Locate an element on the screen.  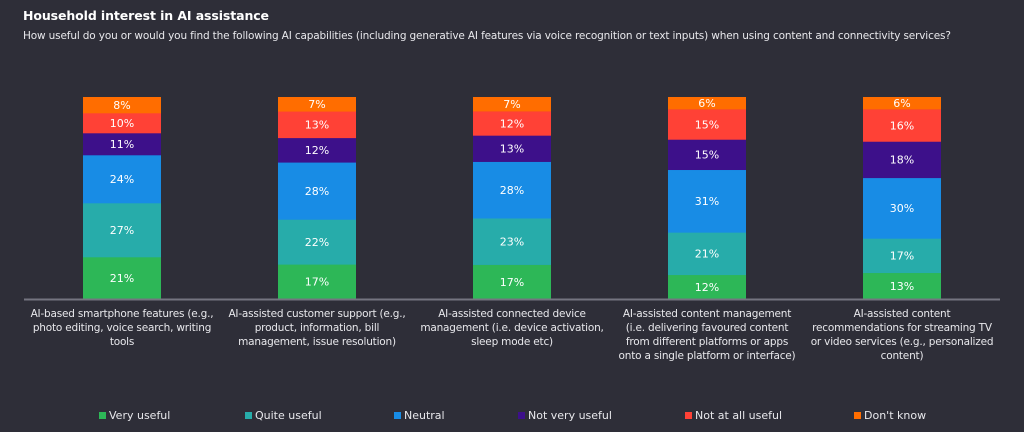
category-label-line: onto a single platform or interface) is located at coordinates (707, 356).